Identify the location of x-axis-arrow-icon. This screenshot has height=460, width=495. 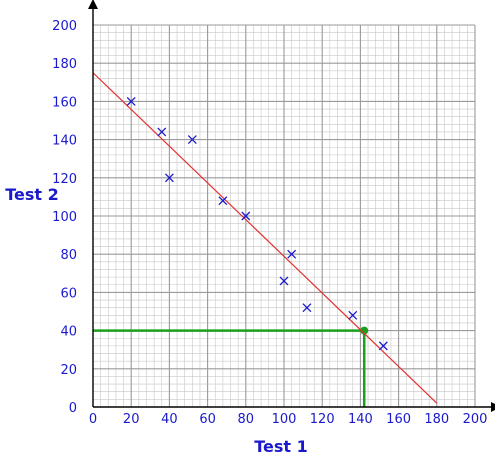
(493, 407).